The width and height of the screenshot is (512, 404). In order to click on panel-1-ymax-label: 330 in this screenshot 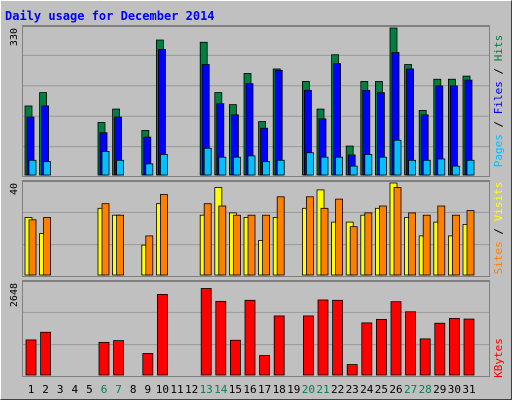, I will do `click(14, 37)`.